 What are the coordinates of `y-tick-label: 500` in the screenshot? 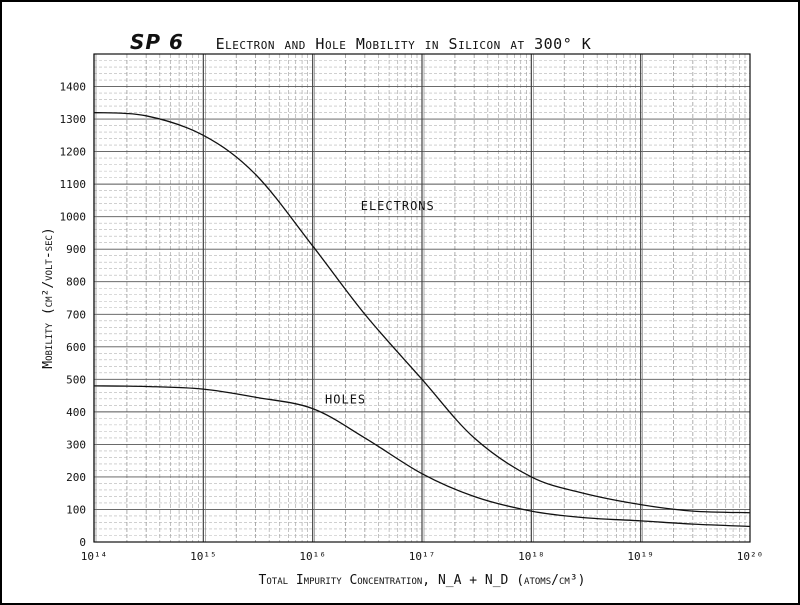 It's located at (76, 379).